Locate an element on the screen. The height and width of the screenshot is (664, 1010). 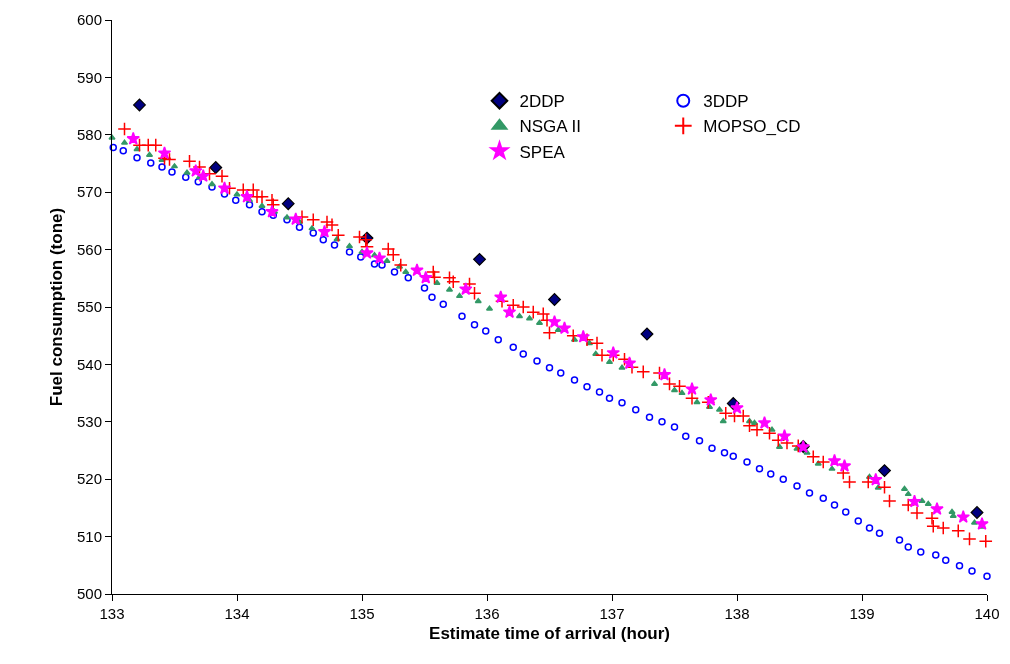
legend-label: SPEA is located at coordinates (542, 152).